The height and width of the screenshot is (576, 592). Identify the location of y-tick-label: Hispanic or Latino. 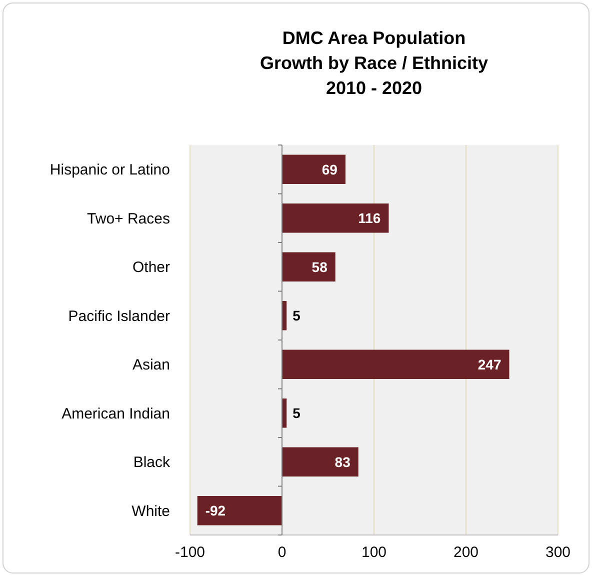
(110, 170).